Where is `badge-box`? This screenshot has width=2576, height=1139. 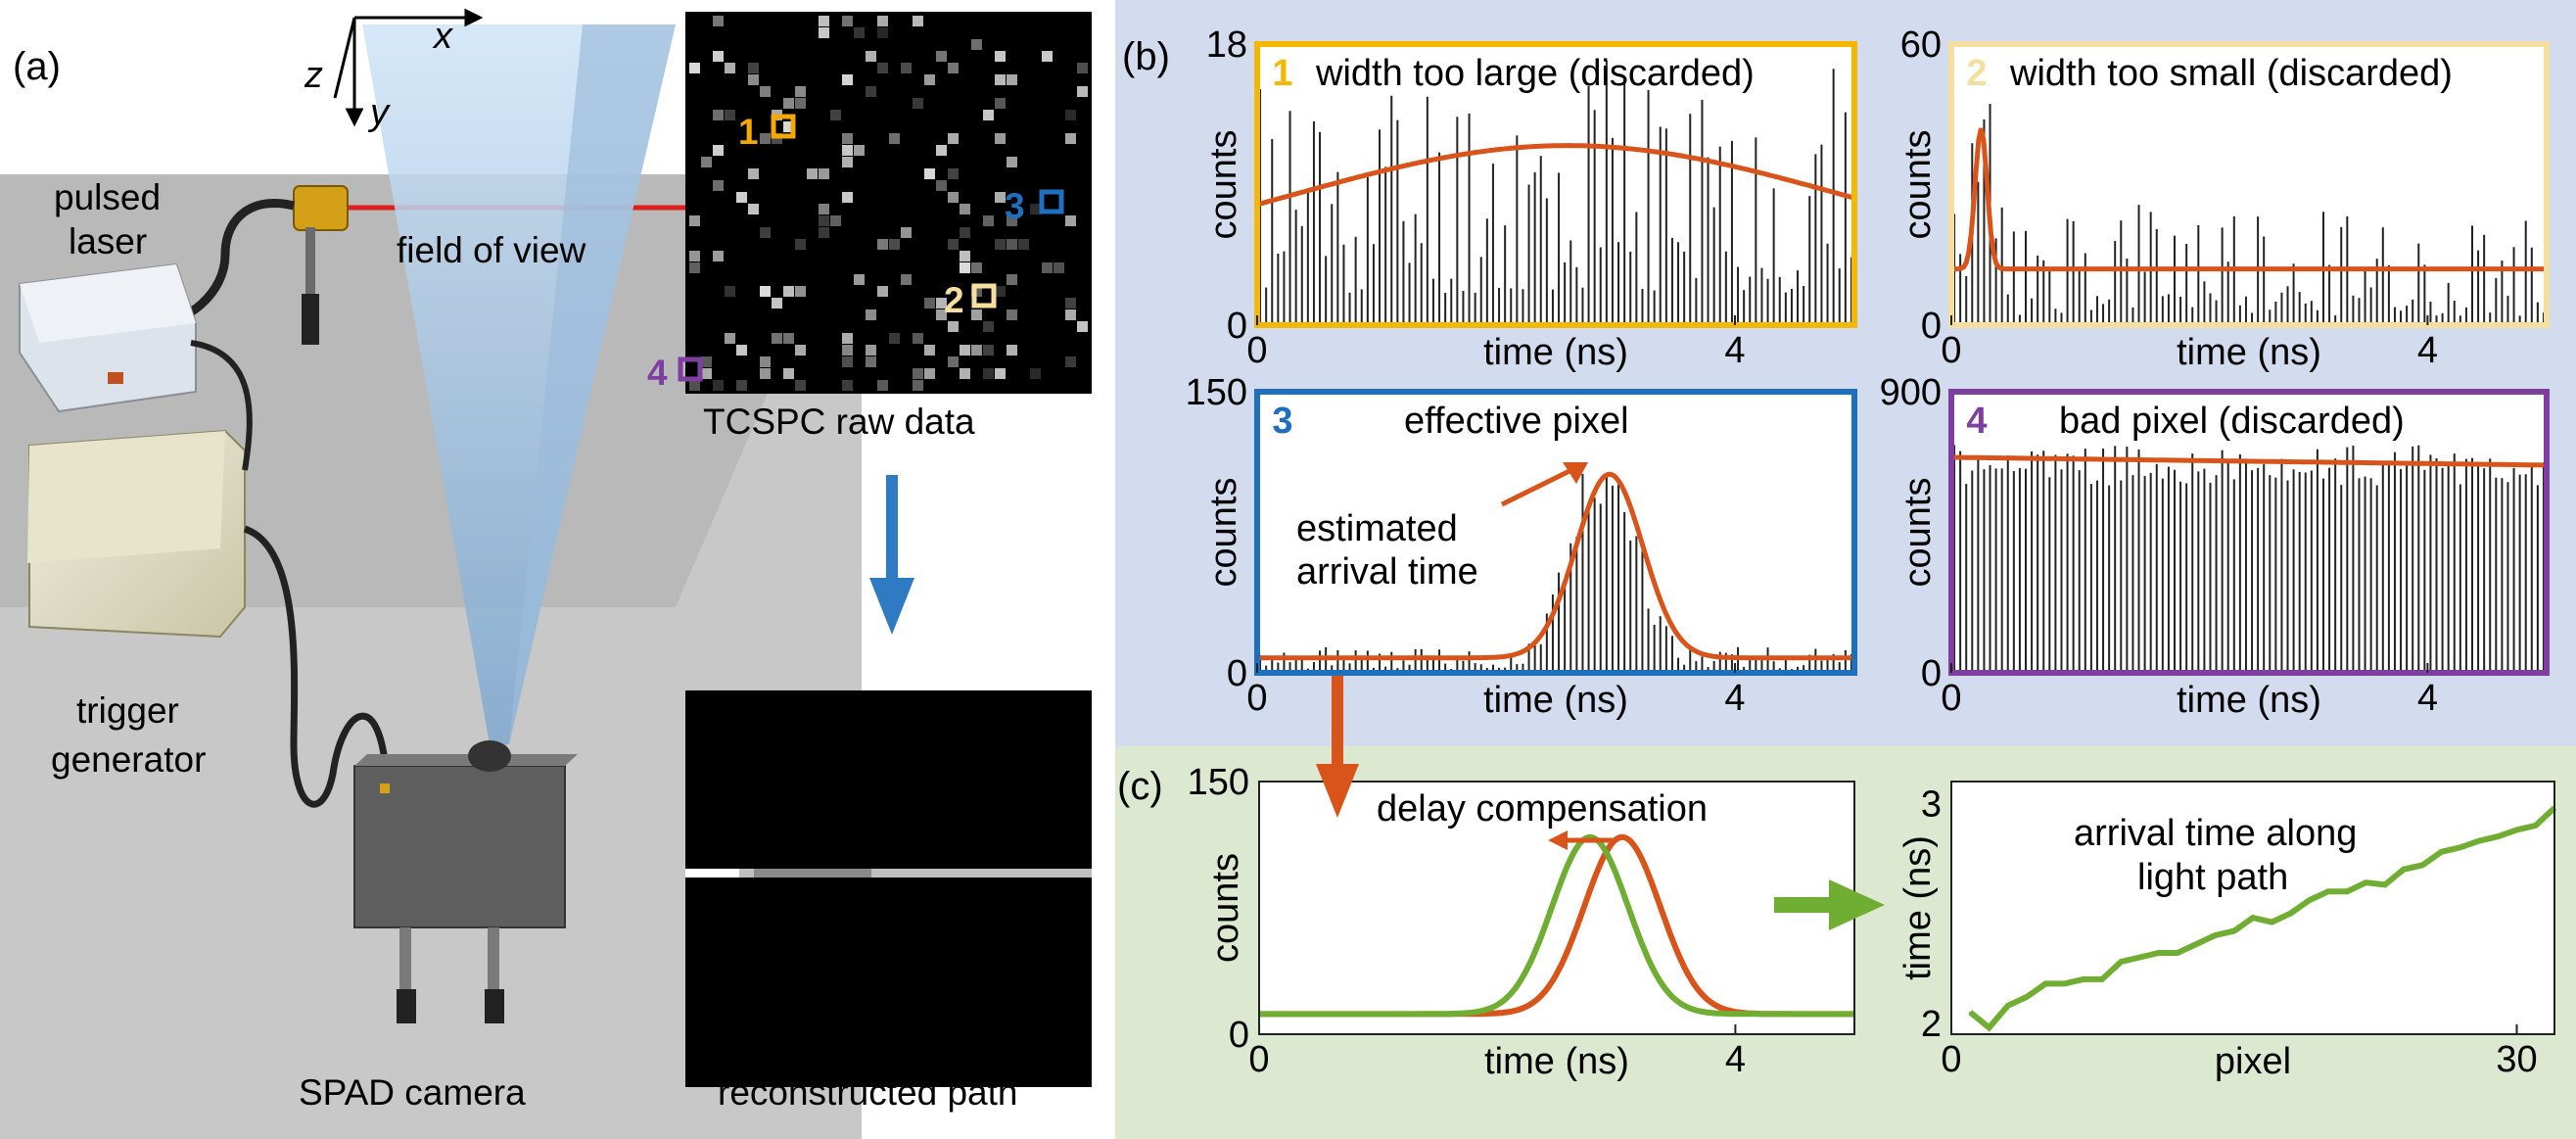 badge-box is located at coordinates (1282, 70).